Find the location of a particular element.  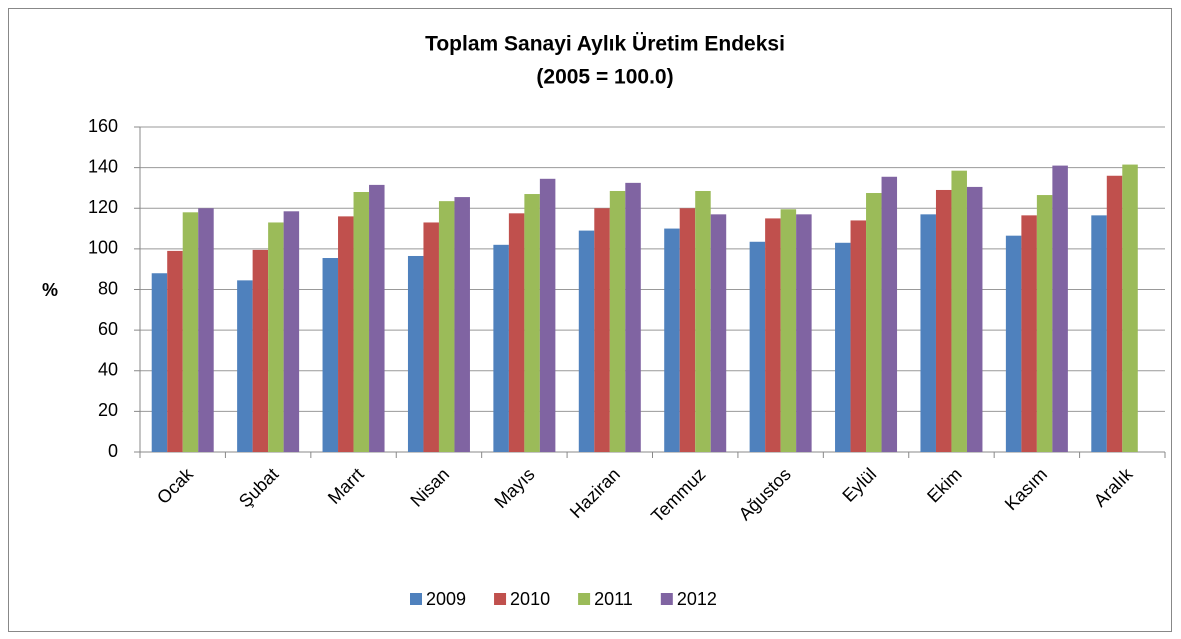

chart-subtitle: (2005 = 100.0) is located at coordinates (604, 77).